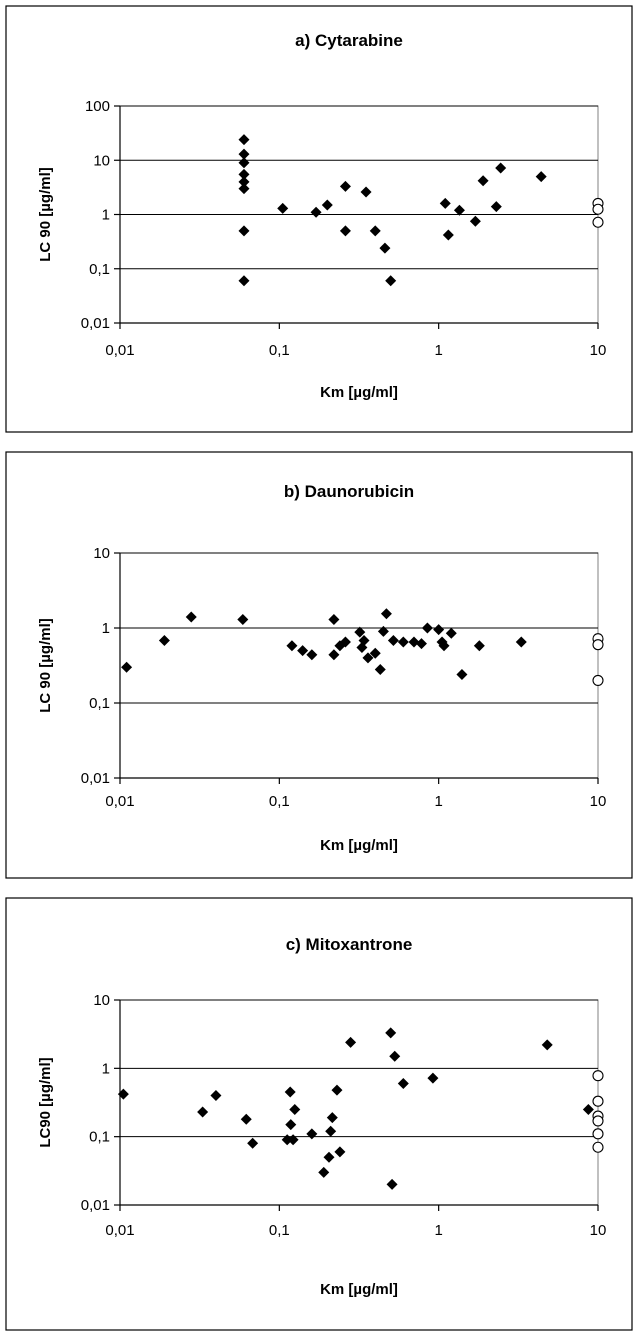 The height and width of the screenshot is (1334, 634). Describe the element at coordinates (349, 491) in the screenshot. I see `chart-title: b) Daunorubicin` at that location.